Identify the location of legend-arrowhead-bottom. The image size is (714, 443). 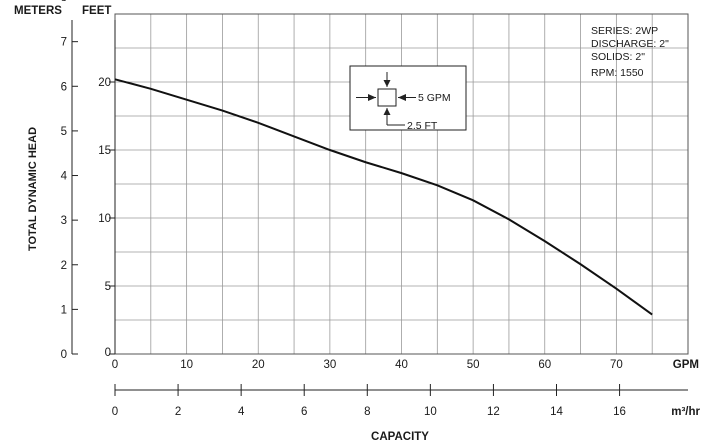
(387, 111).